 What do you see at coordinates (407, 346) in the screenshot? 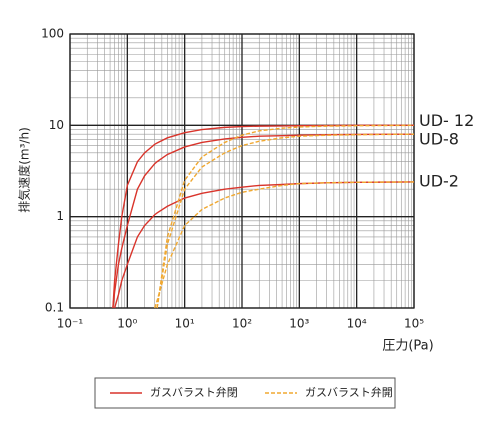
I see `x-axis-label: 圧力(Pa)` at bounding box center [407, 346].